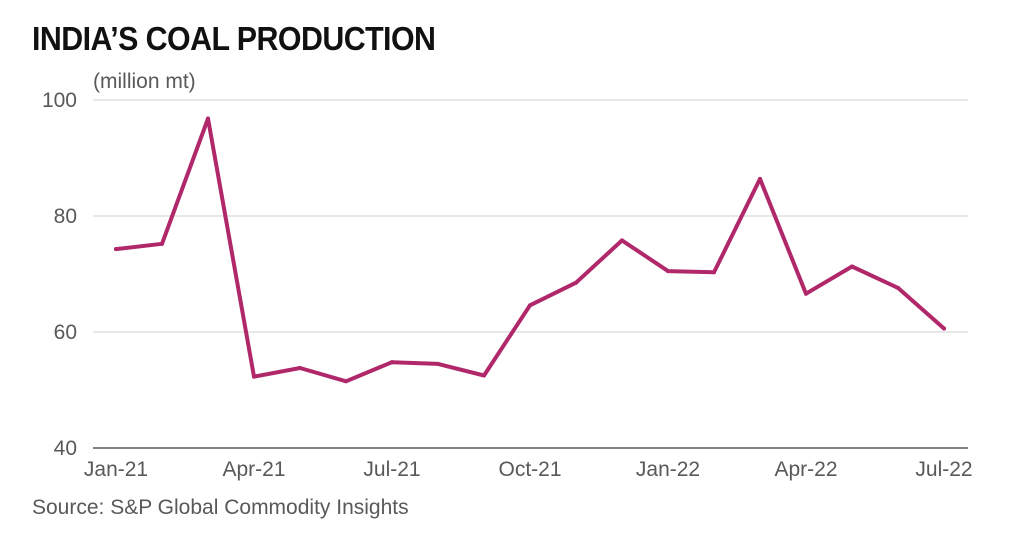 The width and height of the screenshot is (1022, 540). Describe the element at coordinates (65, 448) in the screenshot. I see `y-tick-label: 40` at that location.